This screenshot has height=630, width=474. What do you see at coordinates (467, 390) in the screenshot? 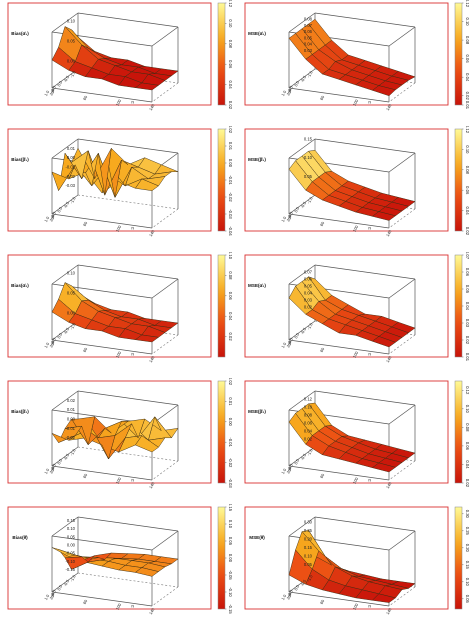
I see `colorbar-tick-label: 0.12` at bounding box center [467, 390].